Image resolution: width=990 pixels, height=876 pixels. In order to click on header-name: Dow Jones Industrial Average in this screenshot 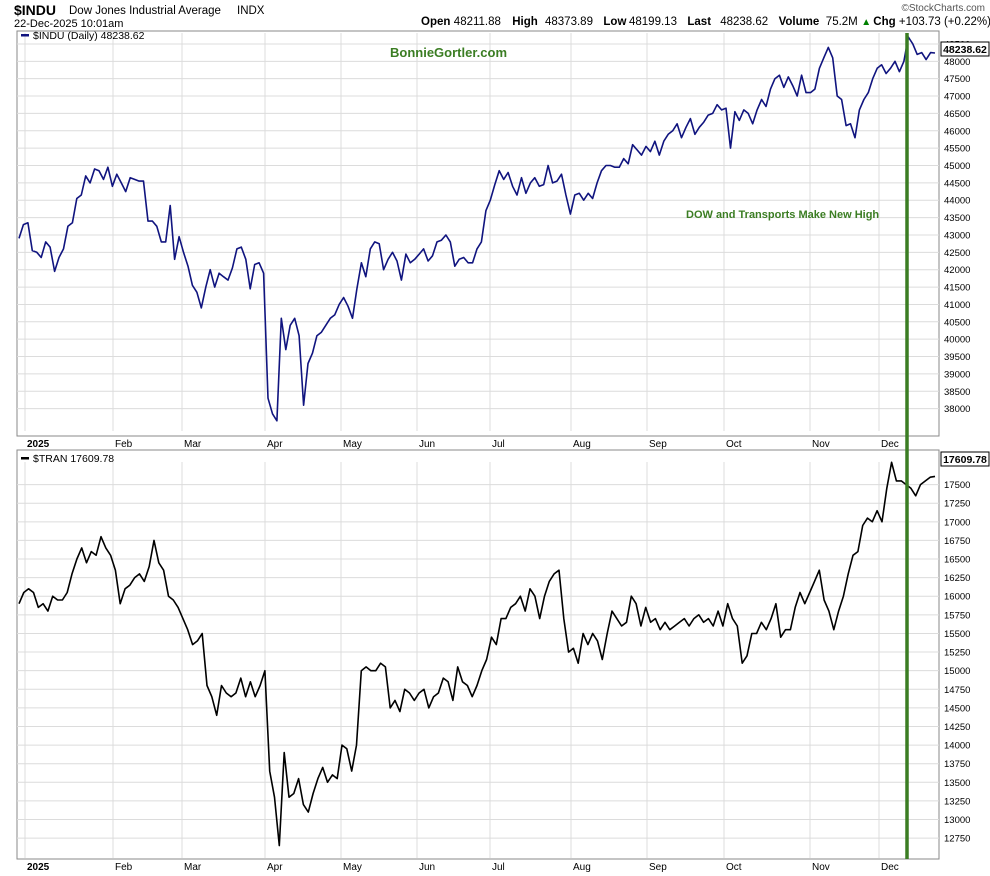, I will do `click(145, 11)`.